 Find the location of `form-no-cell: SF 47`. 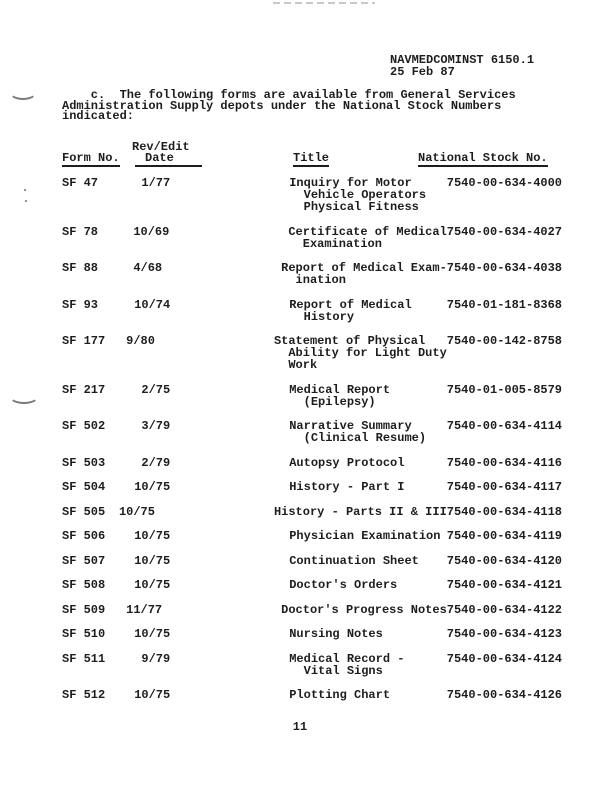

form-no-cell: SF 47 is located at coordinates (80, 183).